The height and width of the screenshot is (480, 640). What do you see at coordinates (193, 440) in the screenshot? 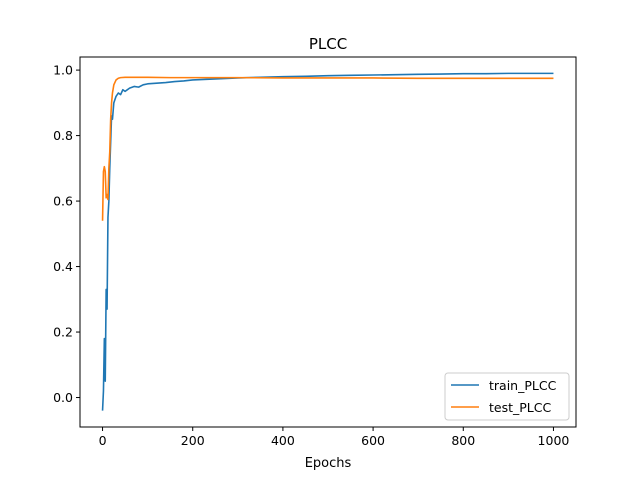
I see `x-tick-label: 200` at bounding box center [193, 440].